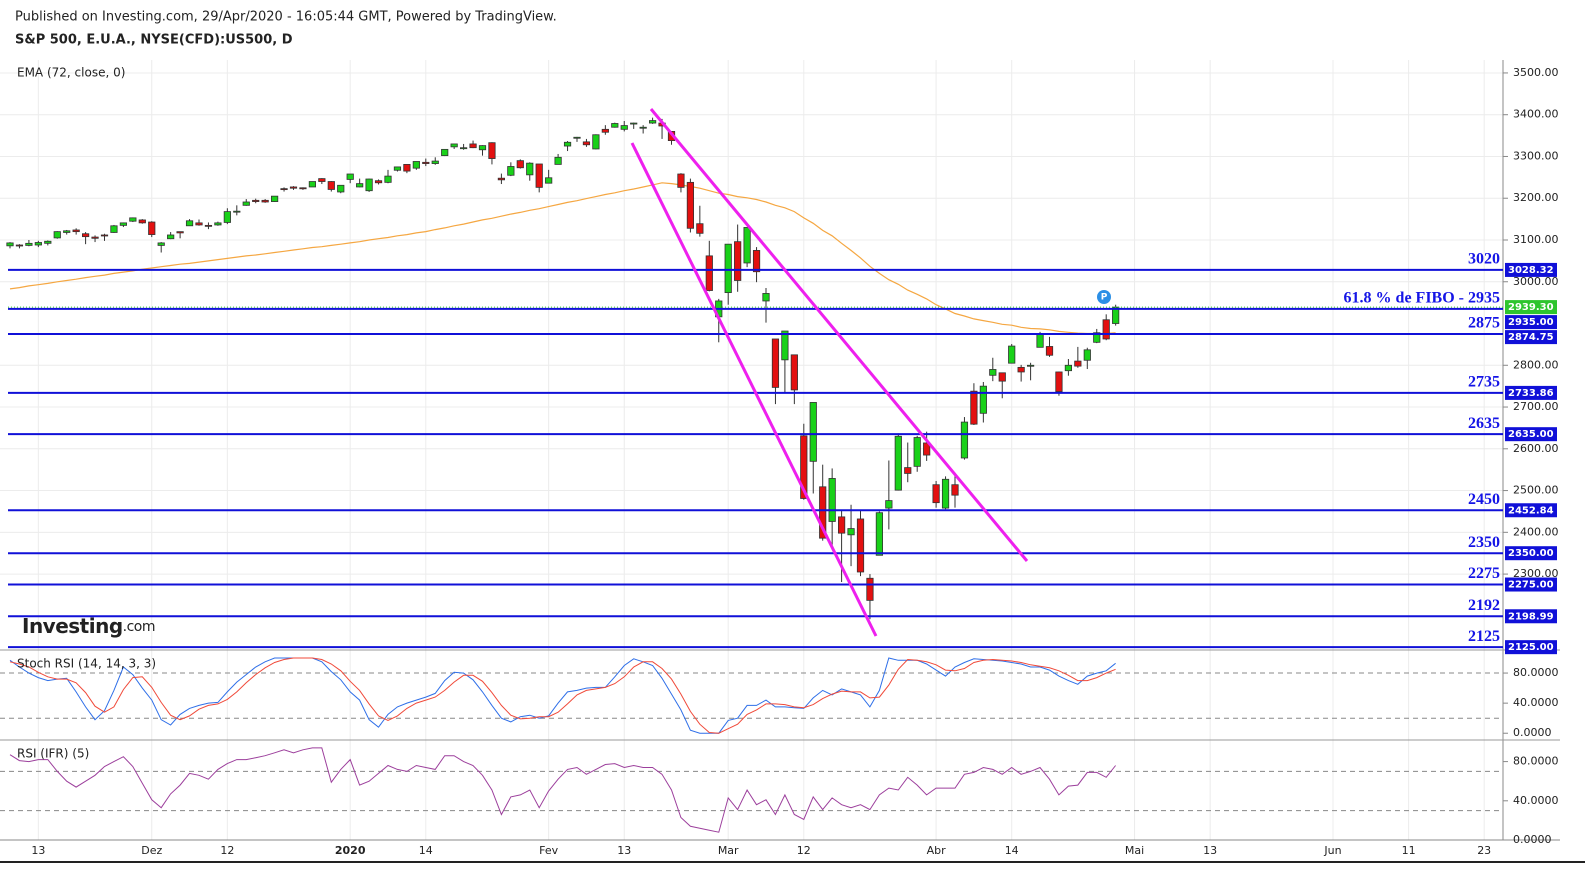  I want to click on x-tick-label: Dez, so click(151, 850).